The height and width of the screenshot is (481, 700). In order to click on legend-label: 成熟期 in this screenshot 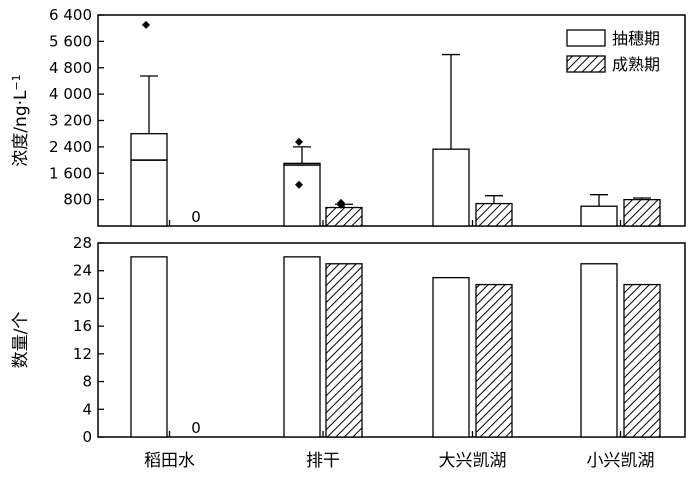, I will do `click(636, 64)`.